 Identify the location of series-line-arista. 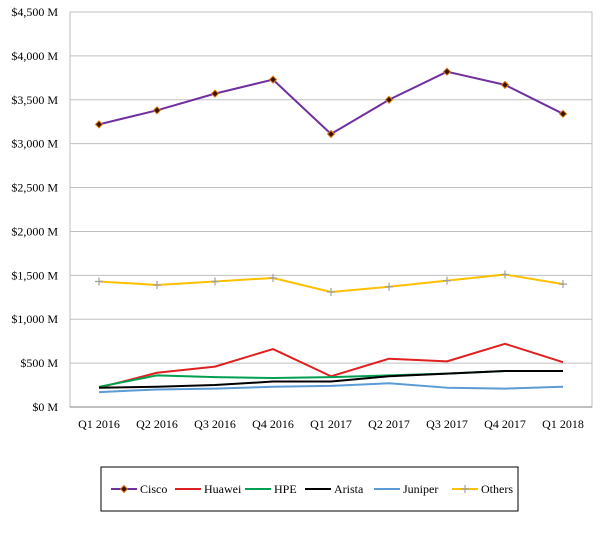
(330, 379).